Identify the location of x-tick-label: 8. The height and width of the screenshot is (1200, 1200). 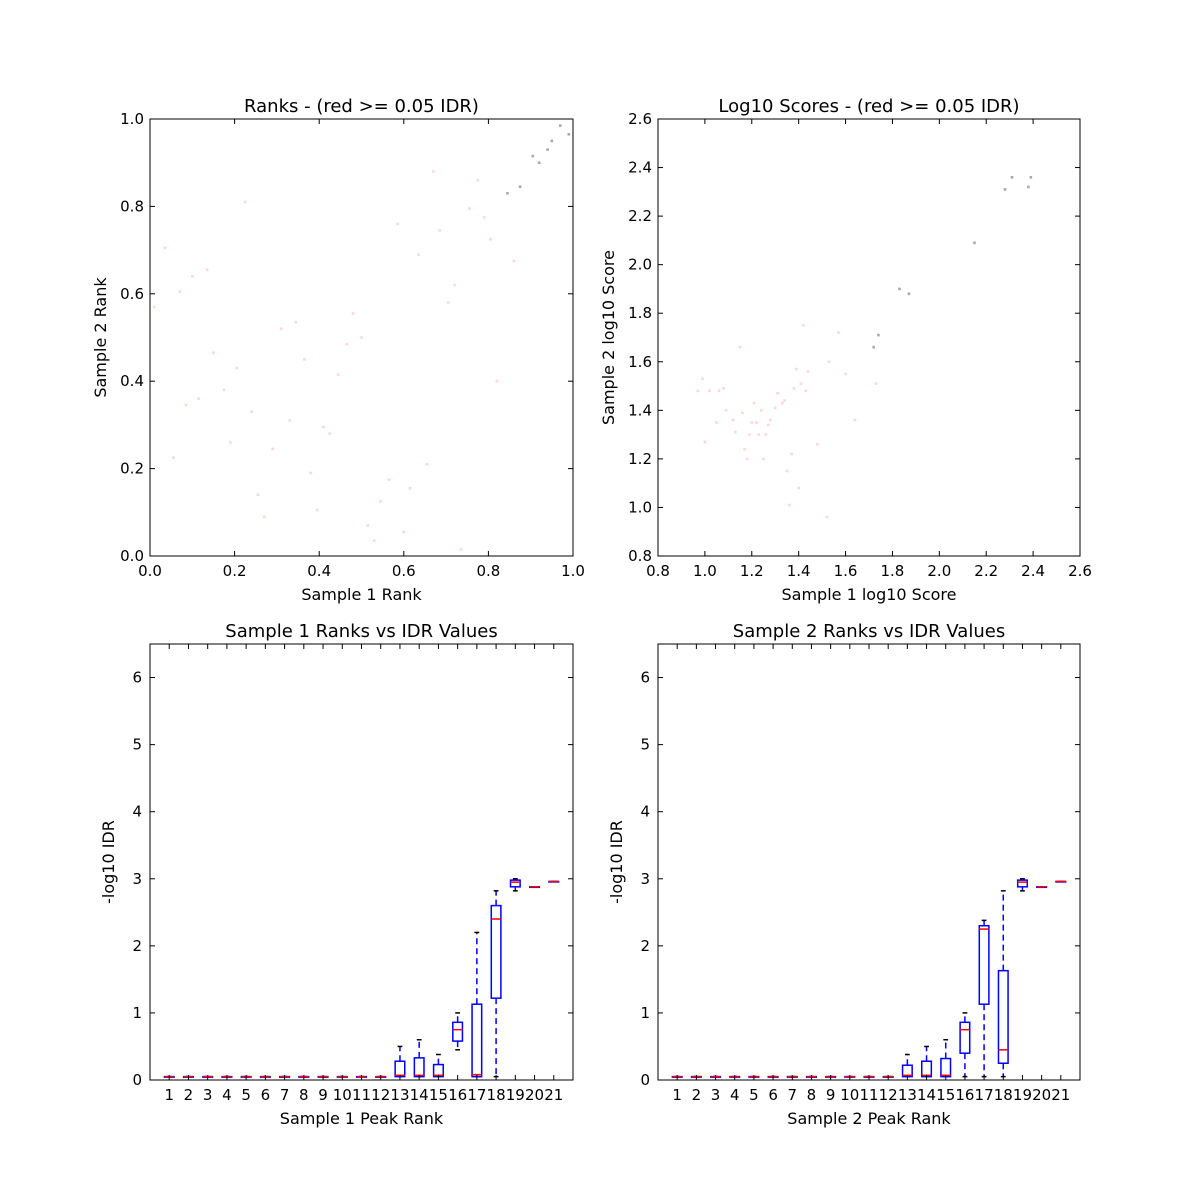
(304, 1095).